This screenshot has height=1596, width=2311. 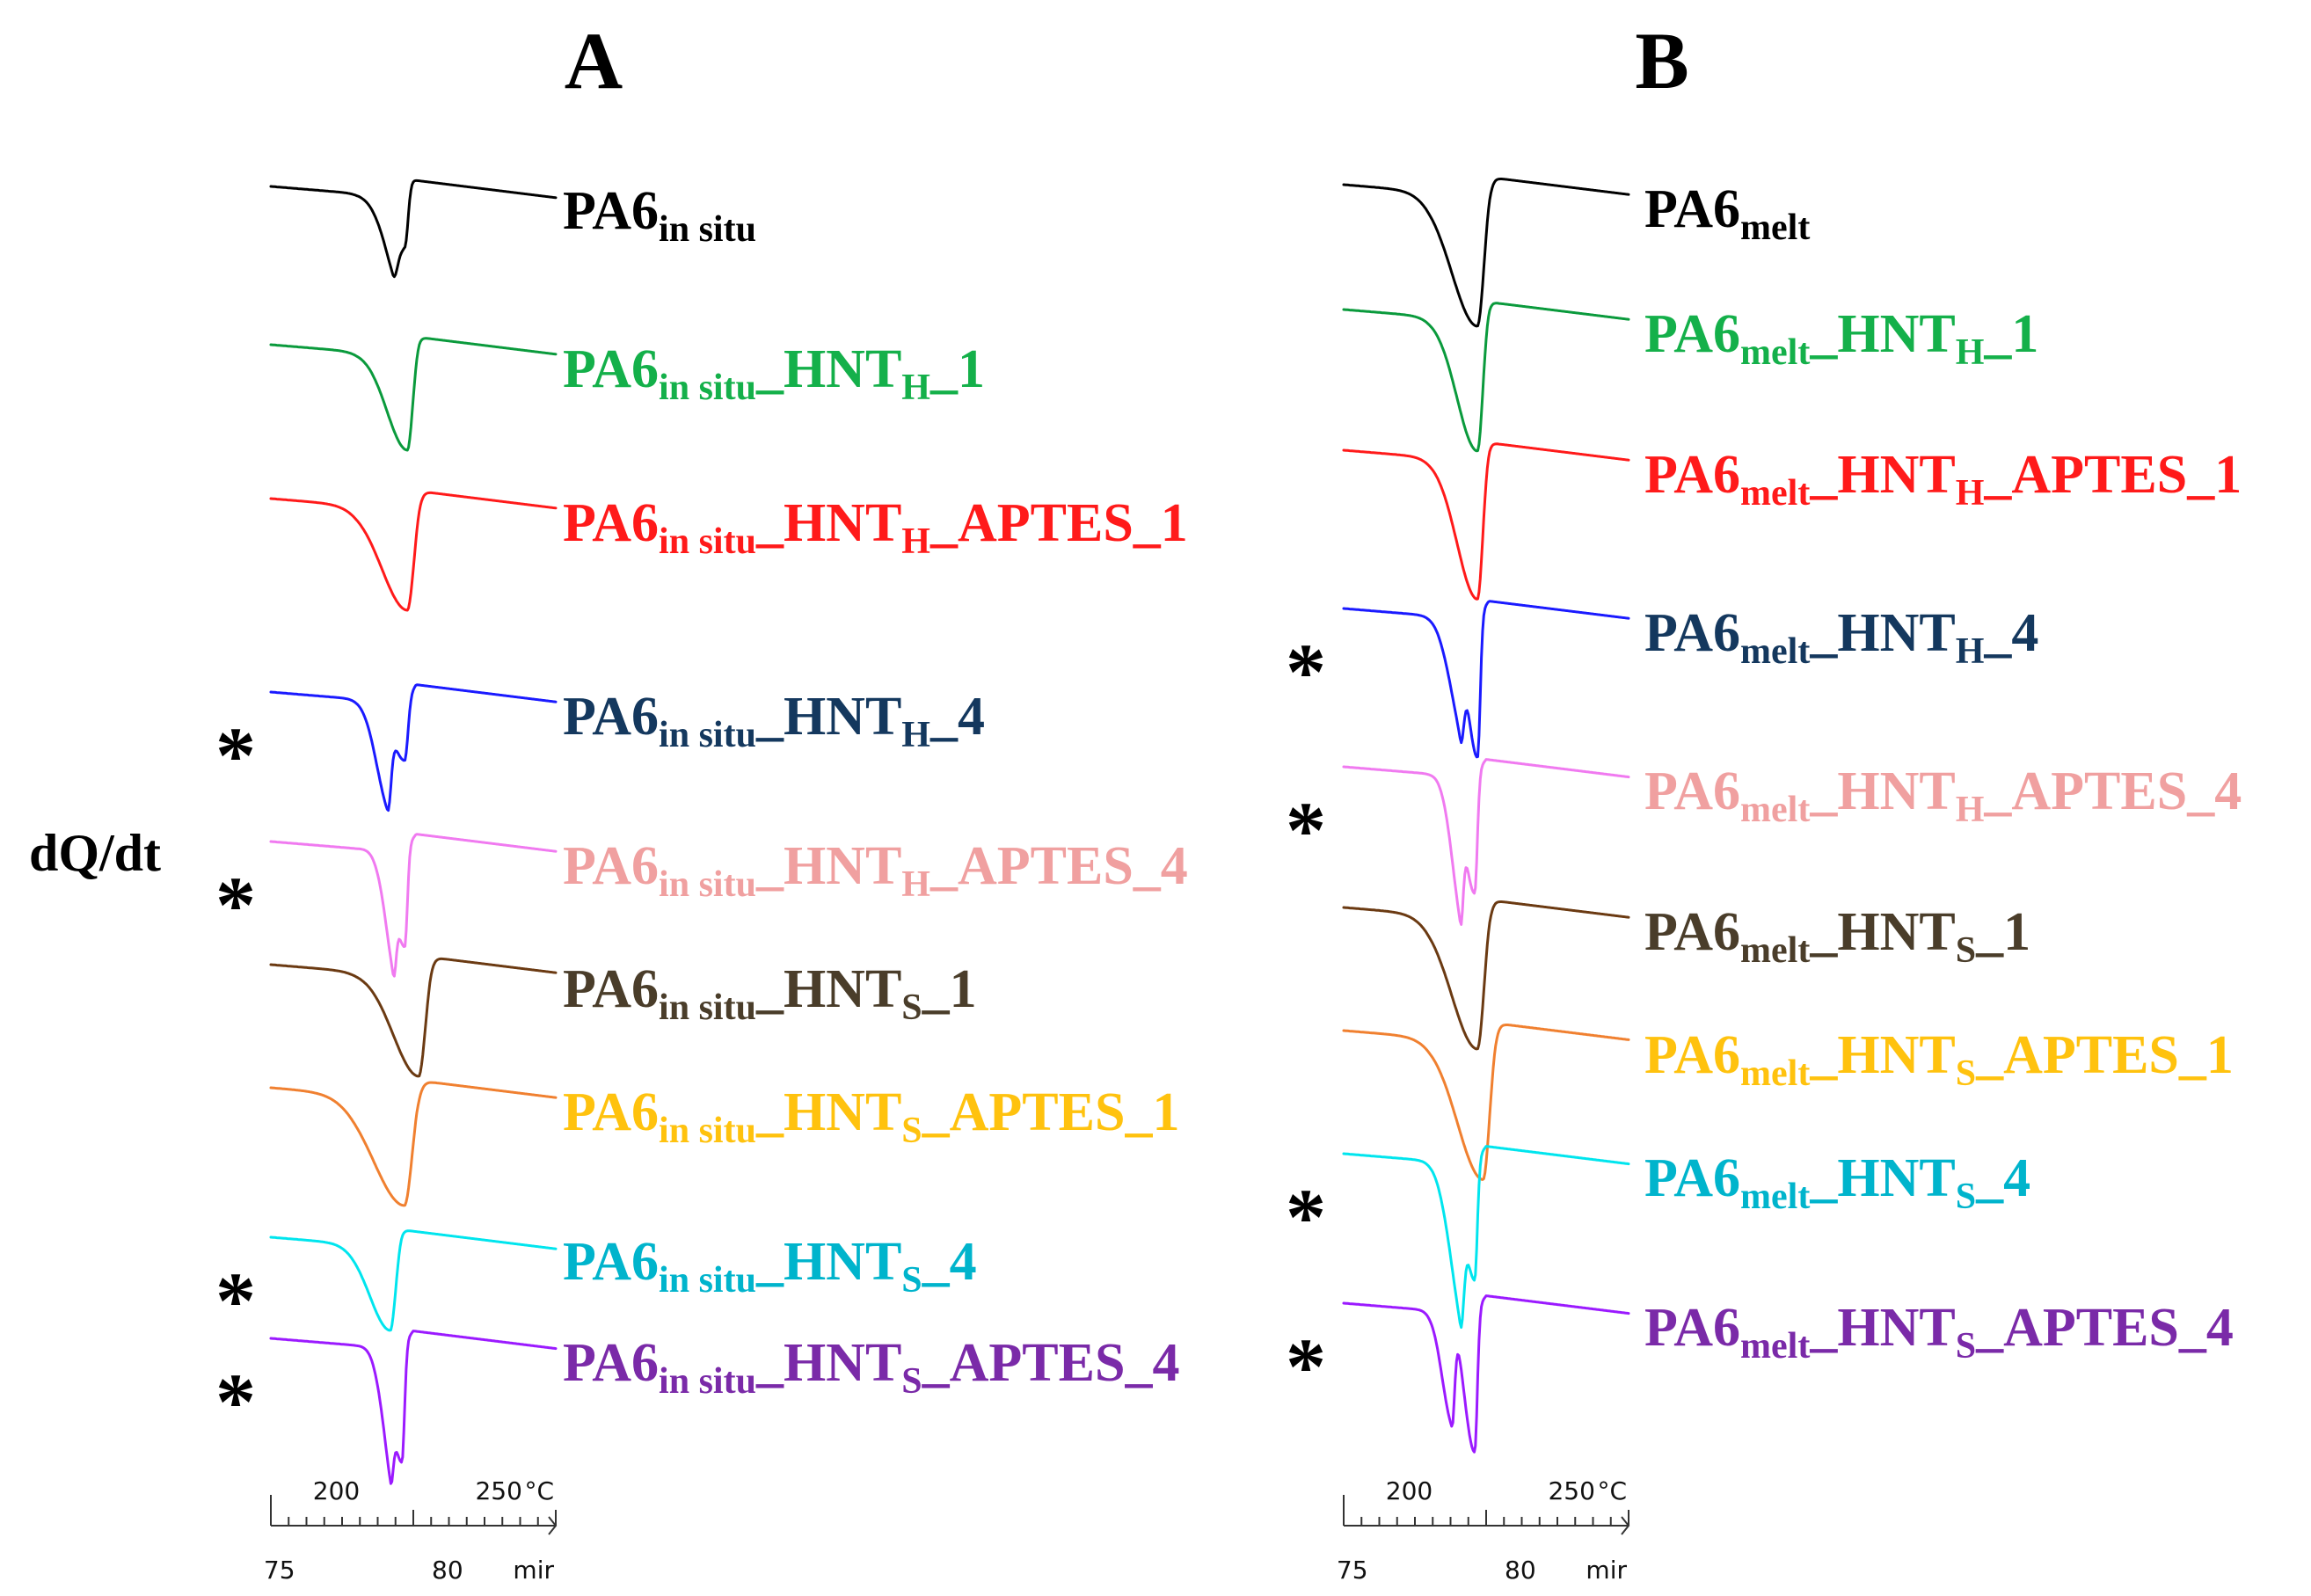 I want to click on star-marker-b-7: *, so click(x=1306, y=1217).